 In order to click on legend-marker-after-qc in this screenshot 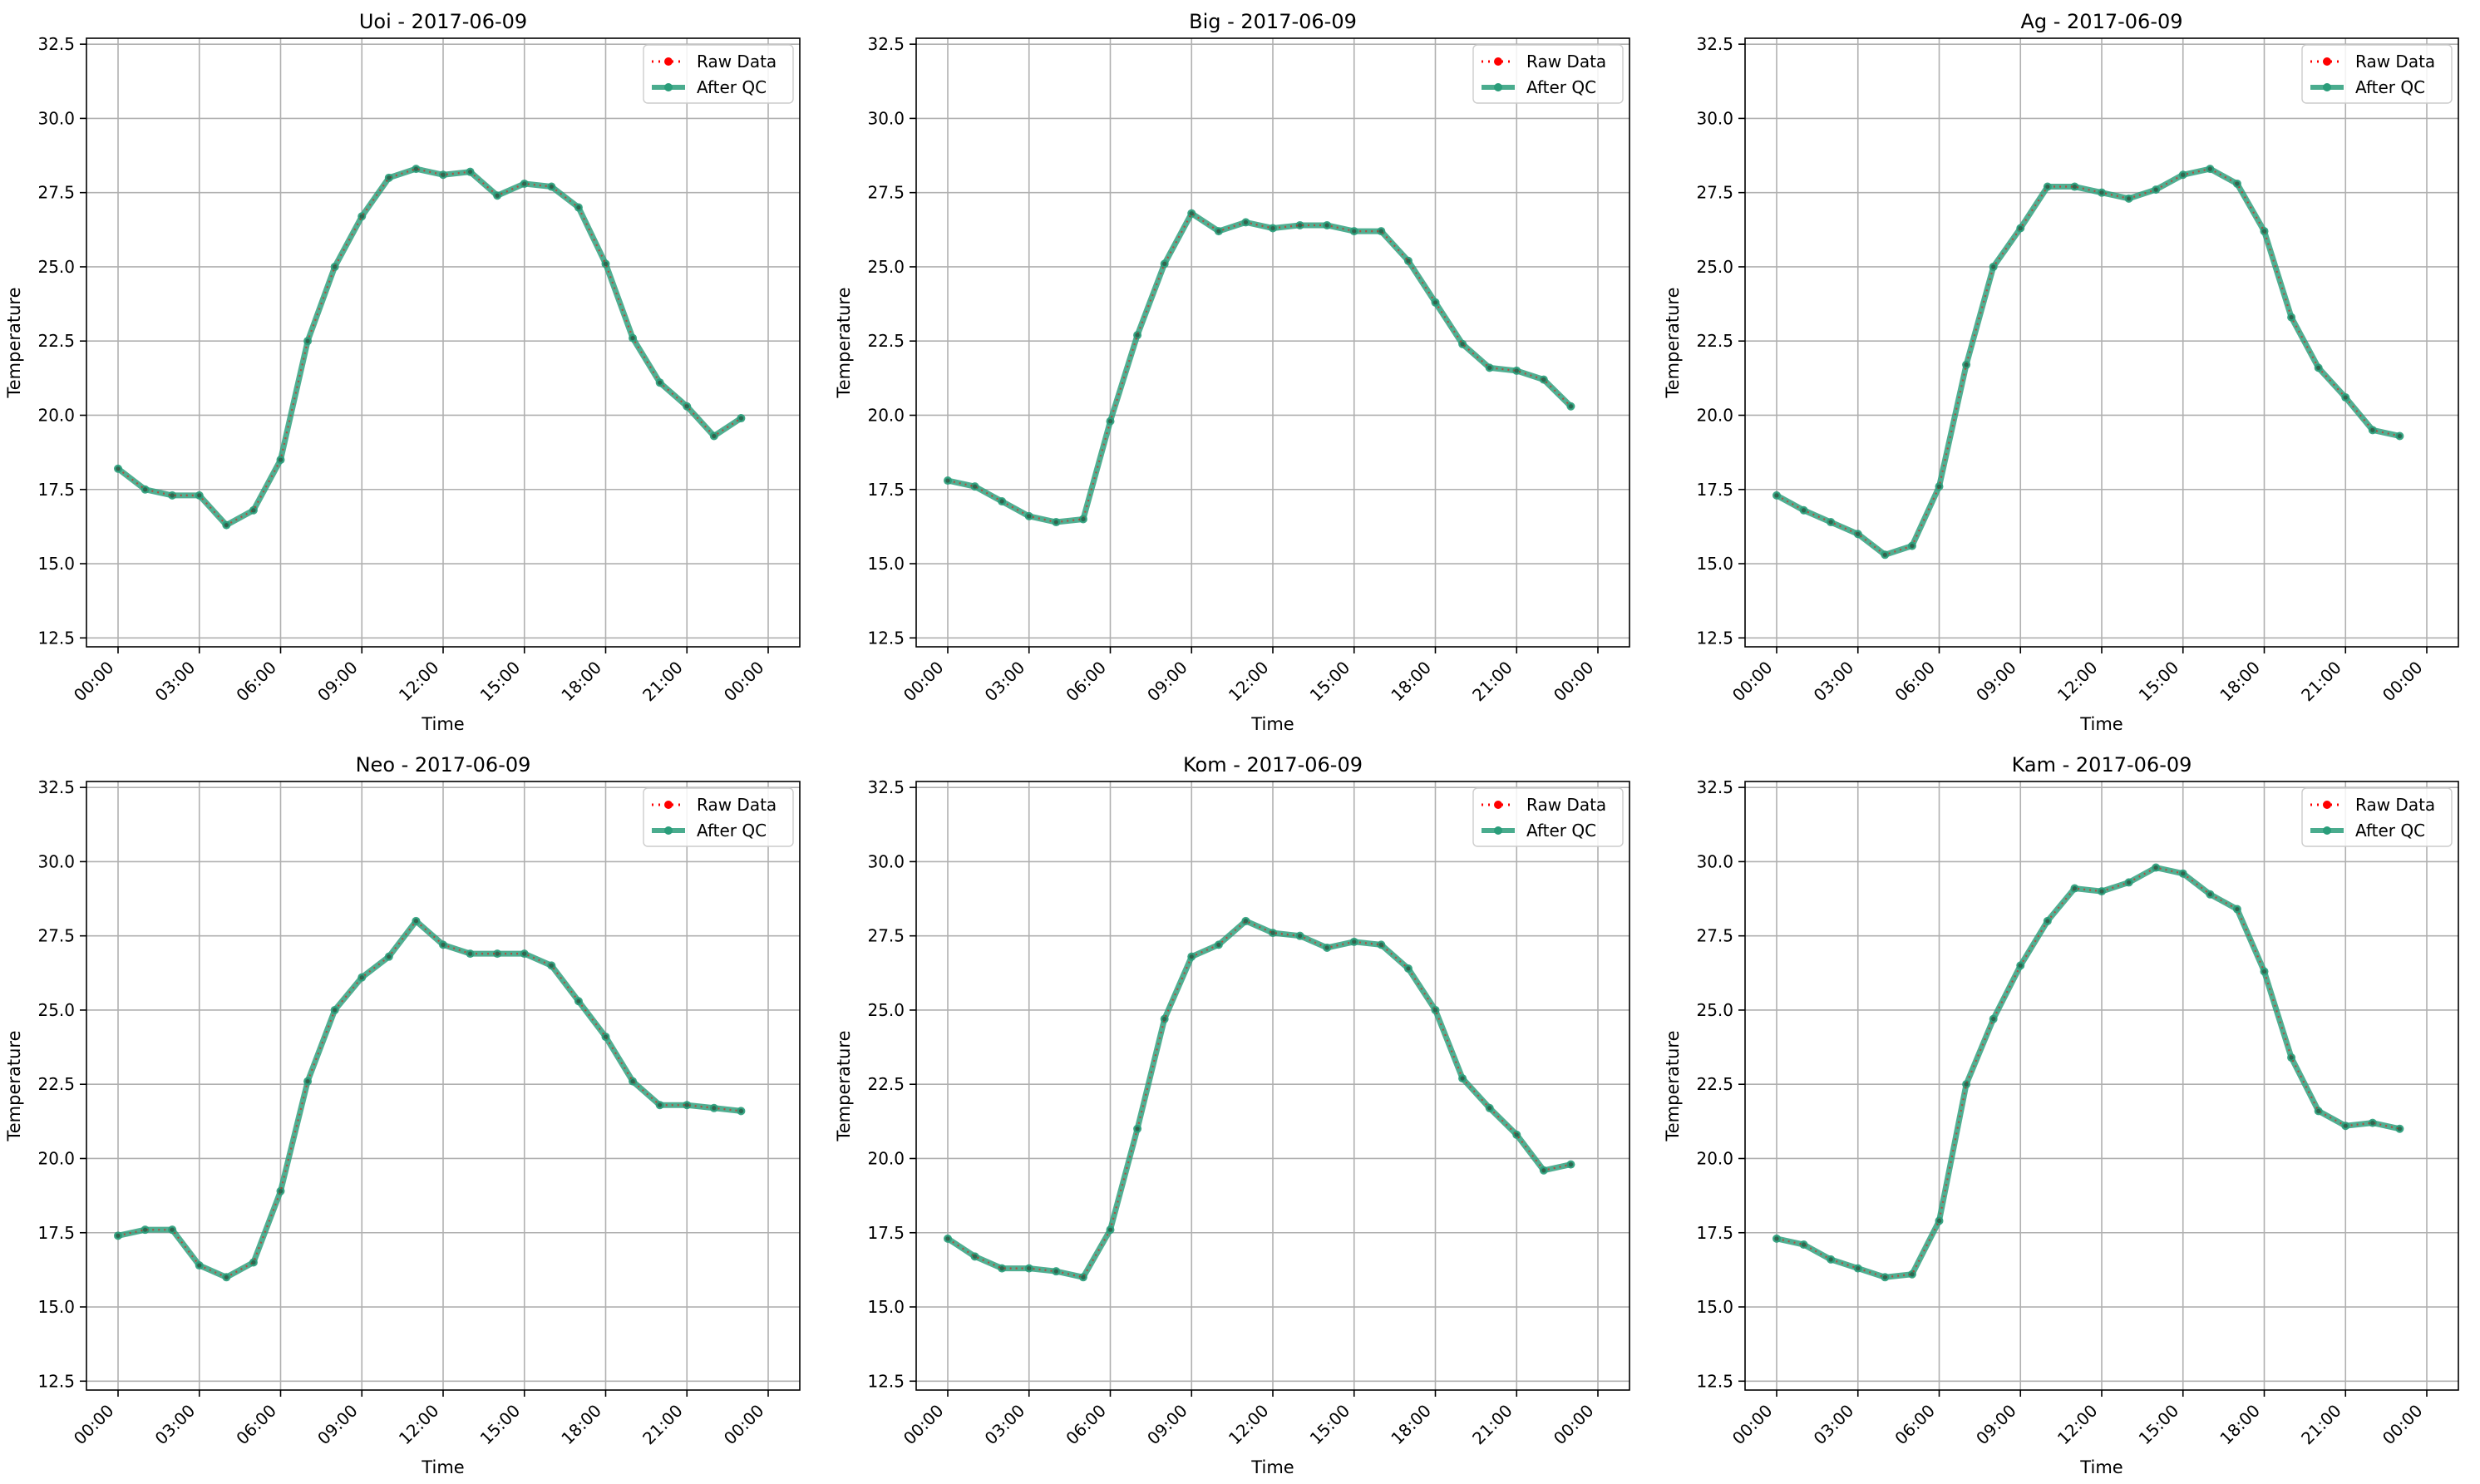, I will do `click(2327, 830)`.